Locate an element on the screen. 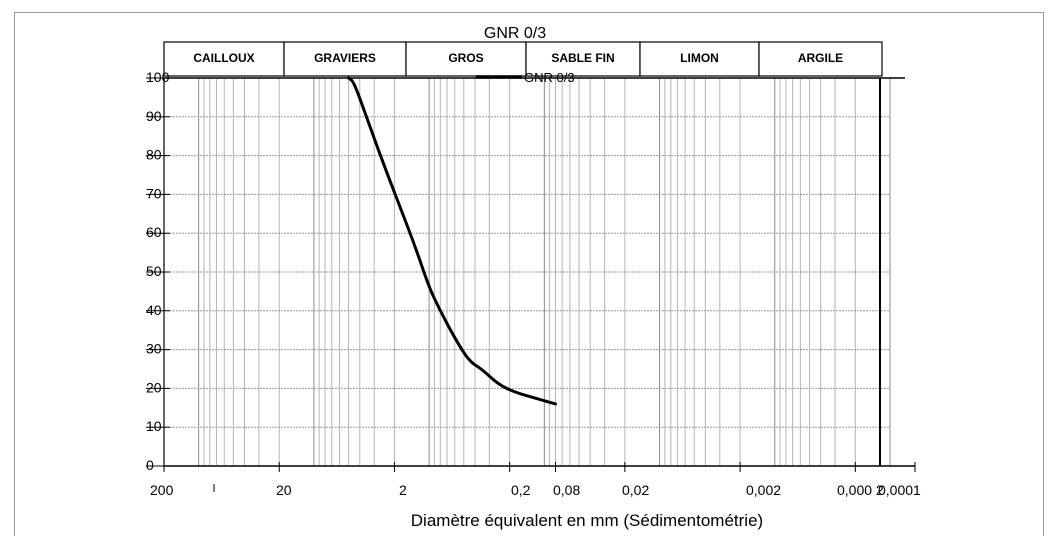 The image size is (1049, 536). soil-class-bands: CAILLOUX GRAVIERS GROS SABLE FIN LIMON ARGILE is located at coordinates (523, 59).